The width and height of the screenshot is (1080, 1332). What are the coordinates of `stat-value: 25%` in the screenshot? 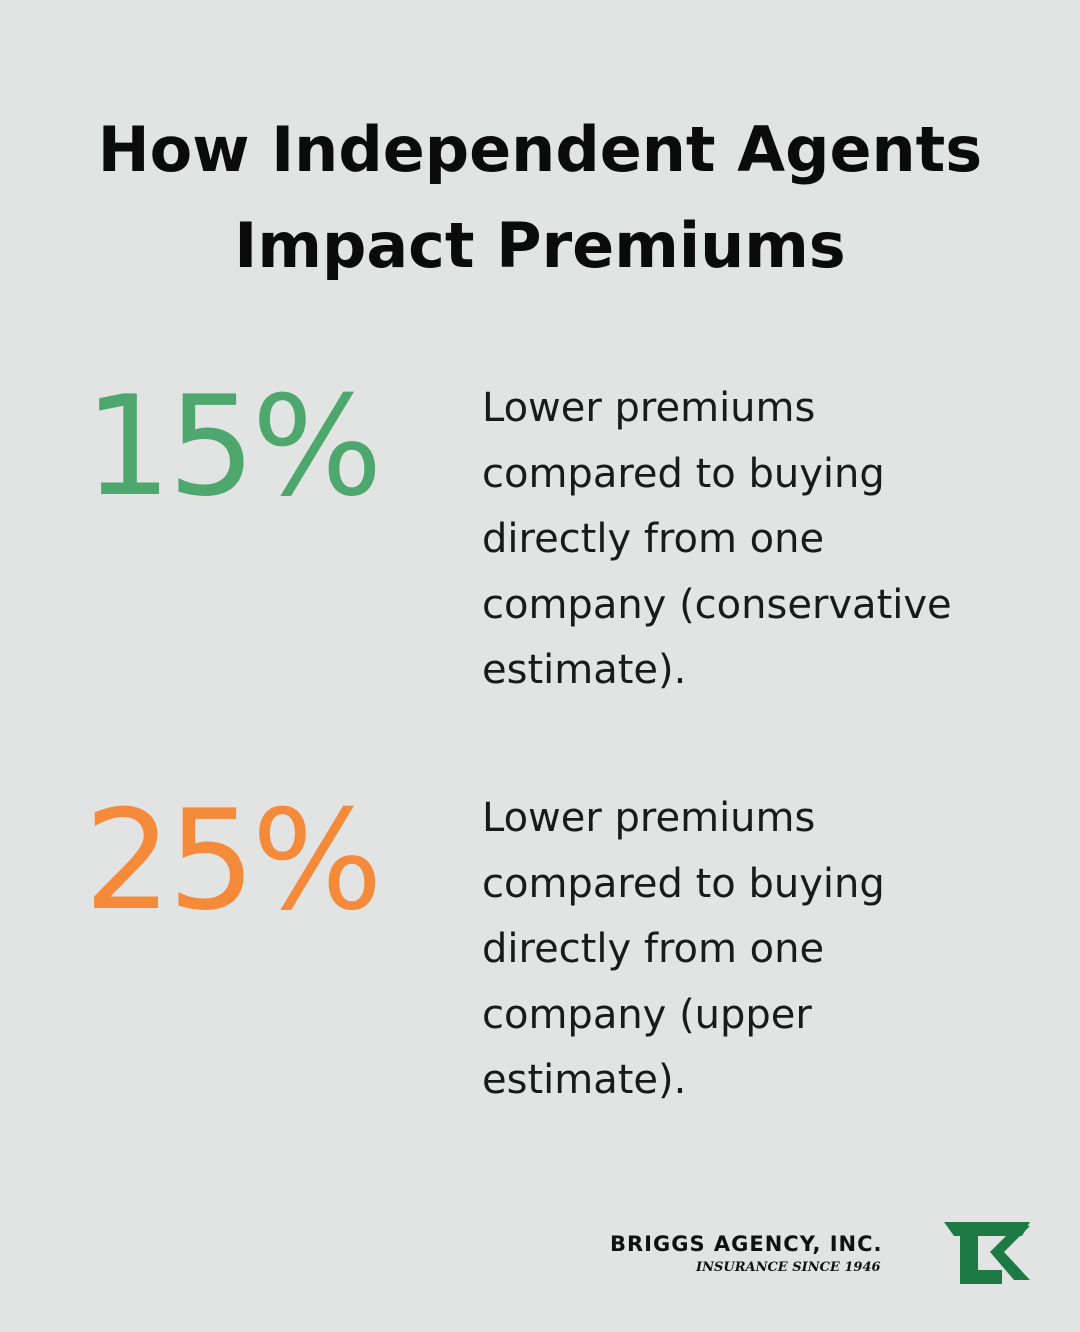 It's located at (233, 860).